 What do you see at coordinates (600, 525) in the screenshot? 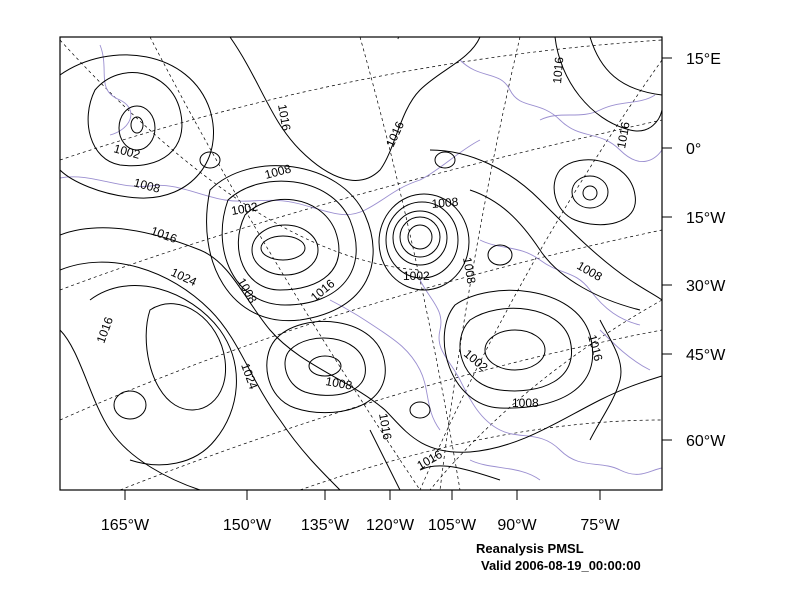
I see `lon-tick-label: 75°W` at bounding box center [600, 525].